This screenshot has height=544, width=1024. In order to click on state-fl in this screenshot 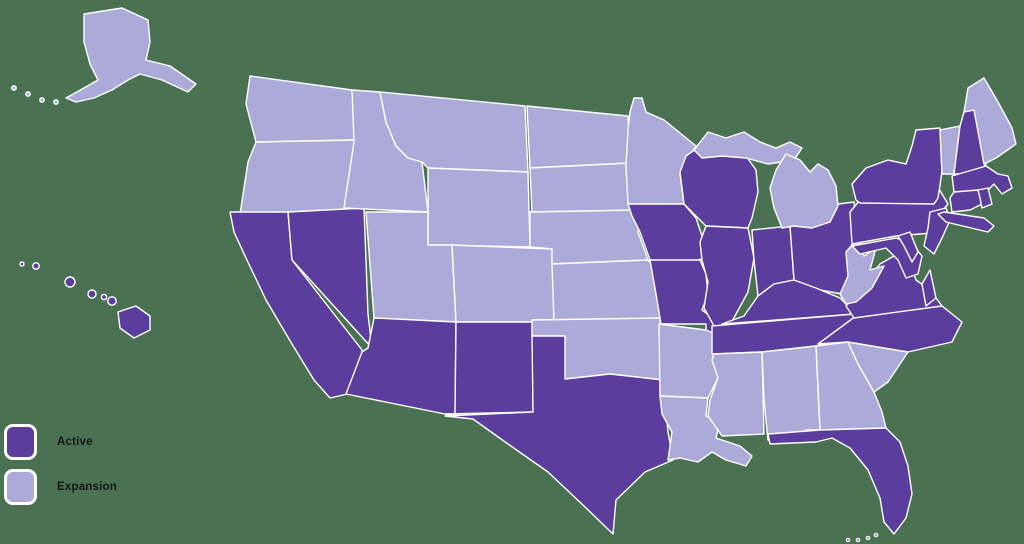, I will do `click(840, 485)`.